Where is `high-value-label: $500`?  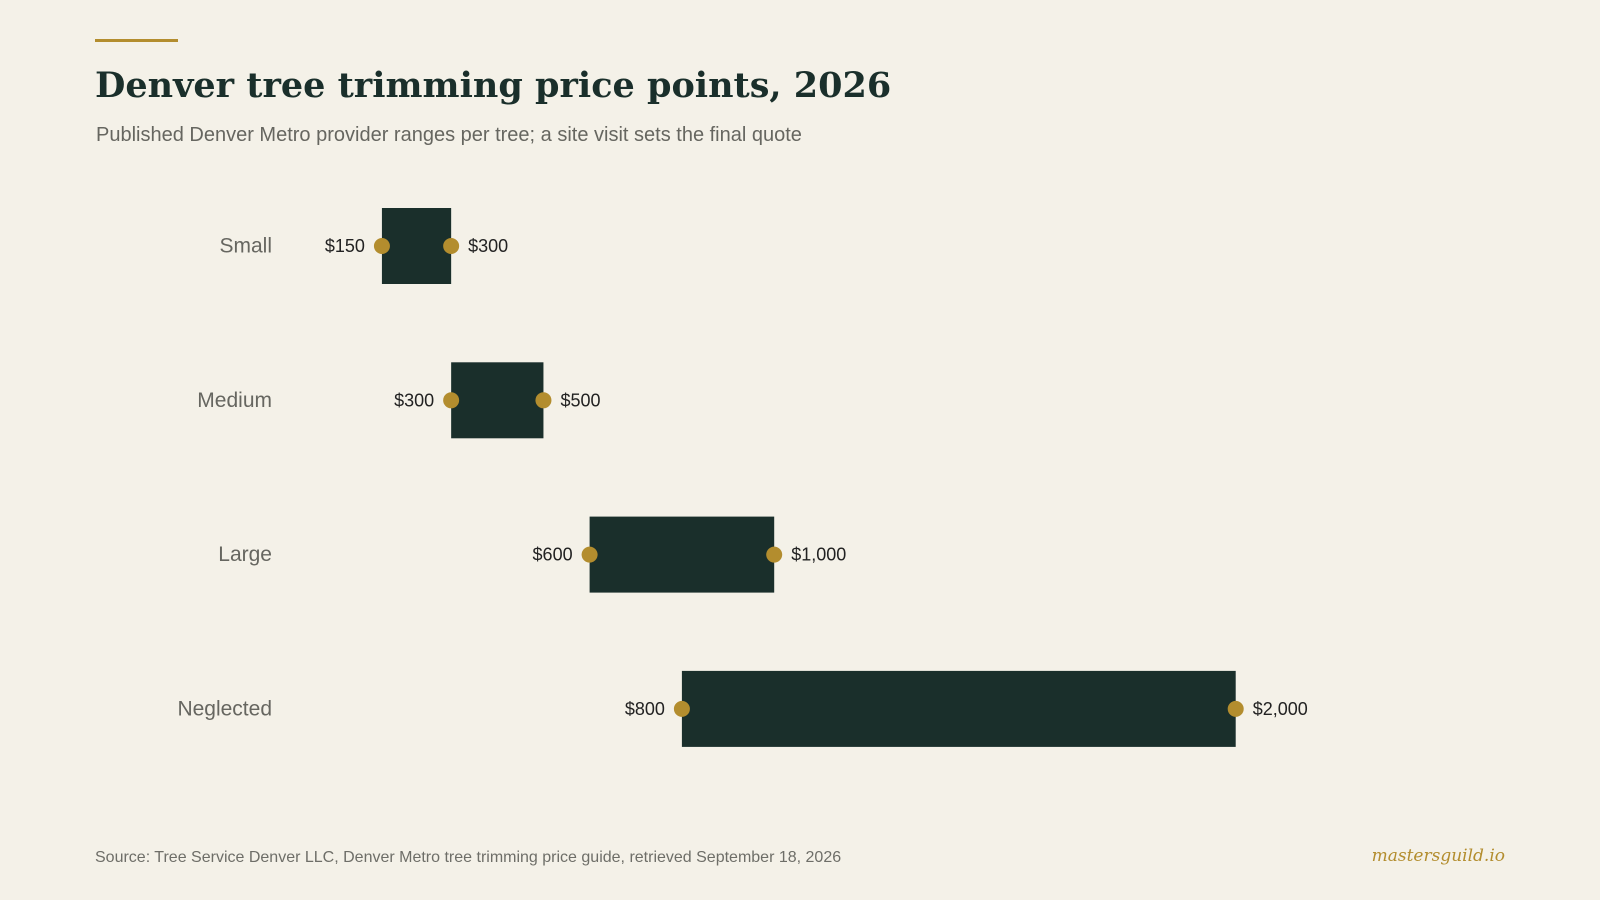 high-value-label: $500 is located at coordinates (580, 400).